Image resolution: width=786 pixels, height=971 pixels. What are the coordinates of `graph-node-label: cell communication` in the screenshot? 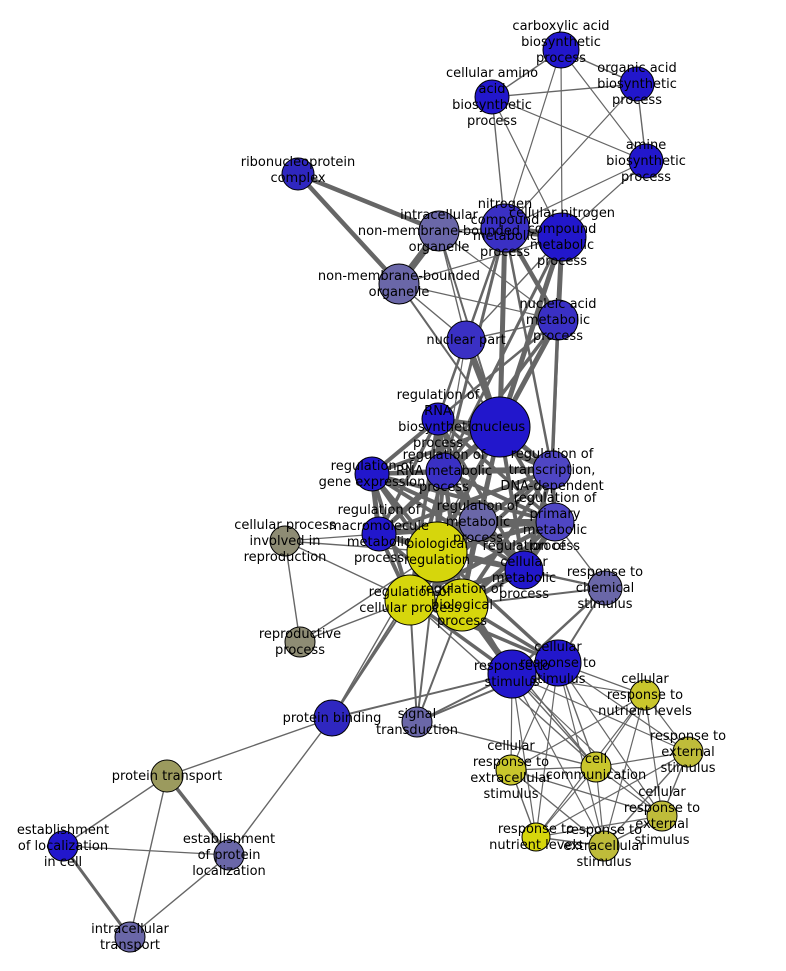 It's located at (596, 767).